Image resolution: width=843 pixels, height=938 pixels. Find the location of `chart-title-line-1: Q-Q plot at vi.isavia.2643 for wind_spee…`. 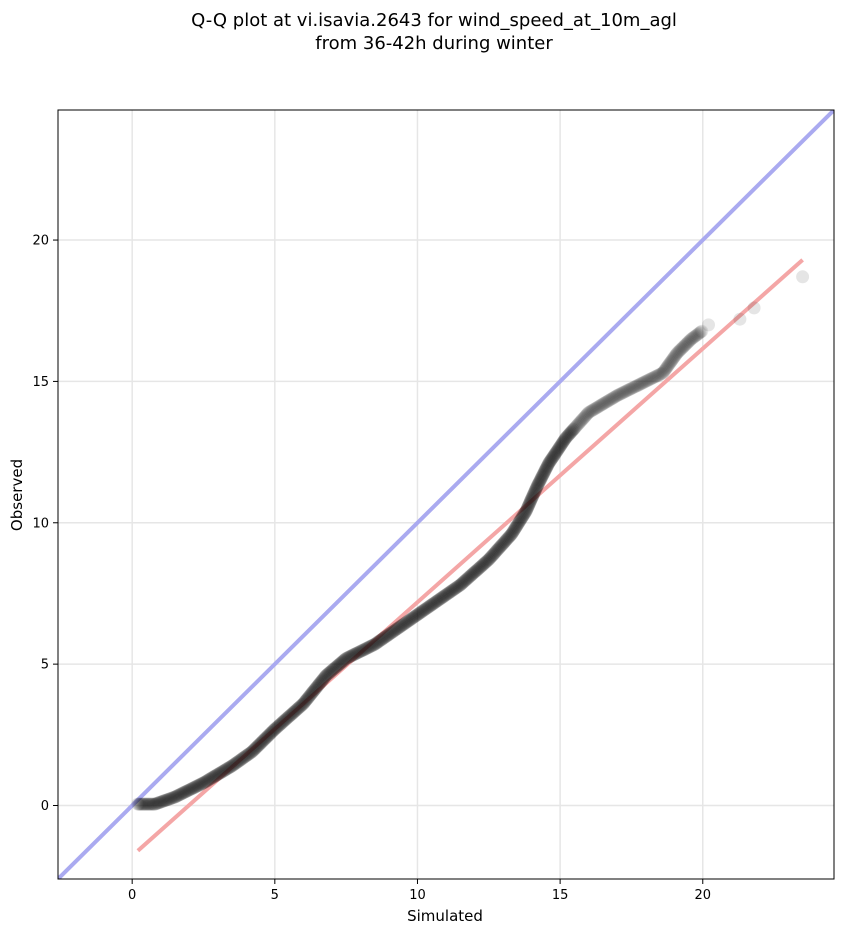

chart-title-line-1: Q-Q plot at vi.isavia.2643 for wind_spee… is located at coordinates (434, 20).